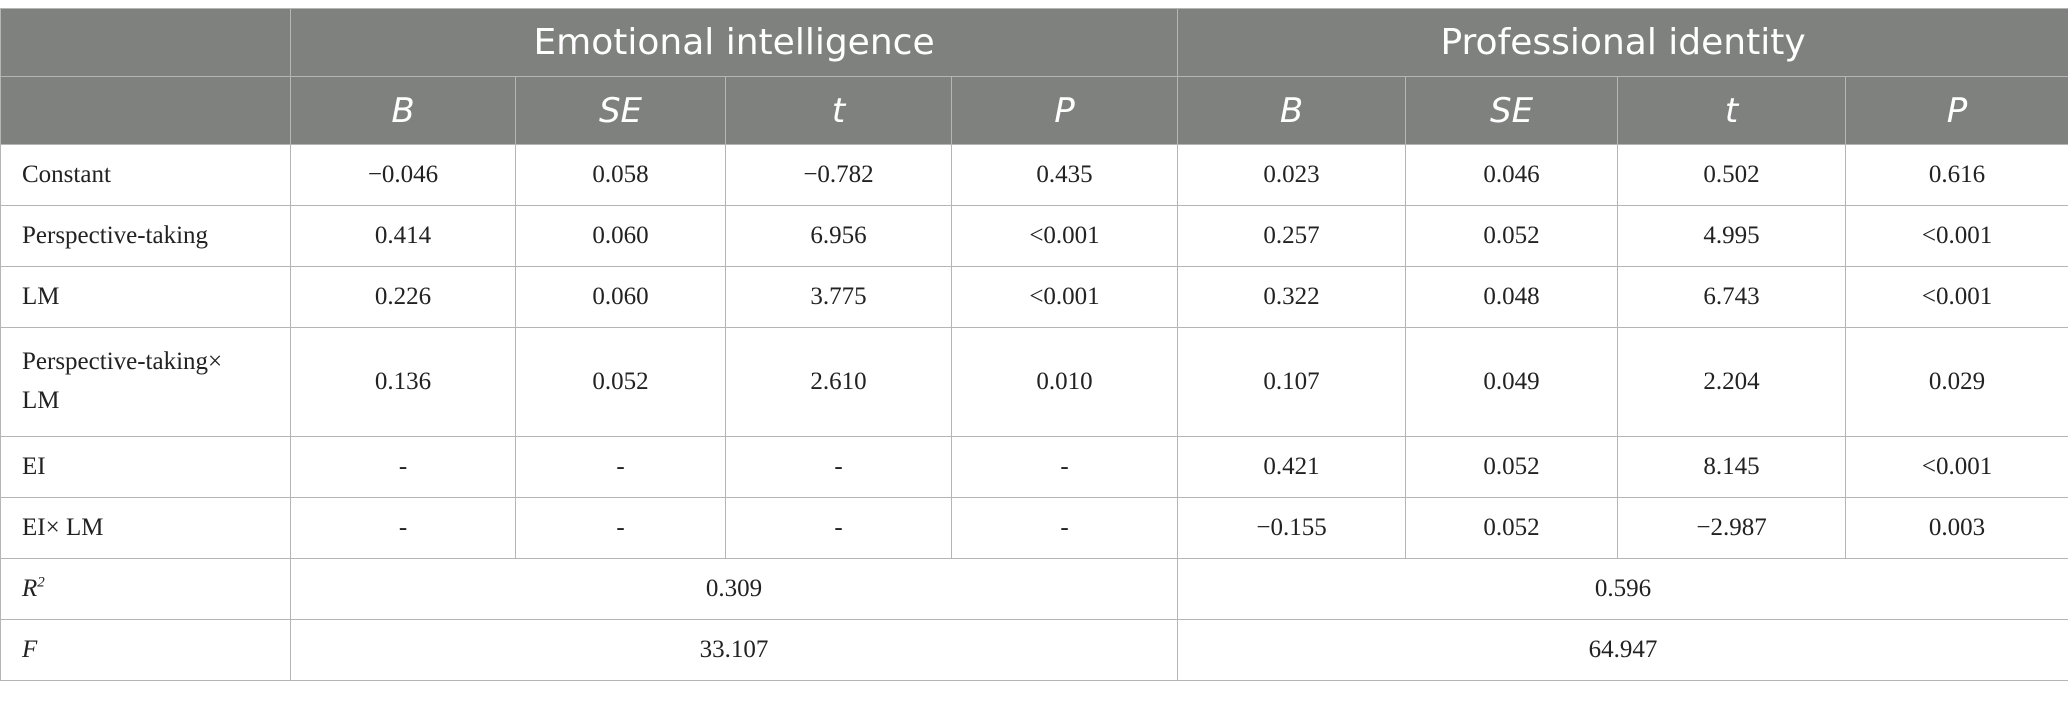  Describe the element at coordinates (1956, 175) in the screenshot. I see `table-cell: 0.616` at that location.